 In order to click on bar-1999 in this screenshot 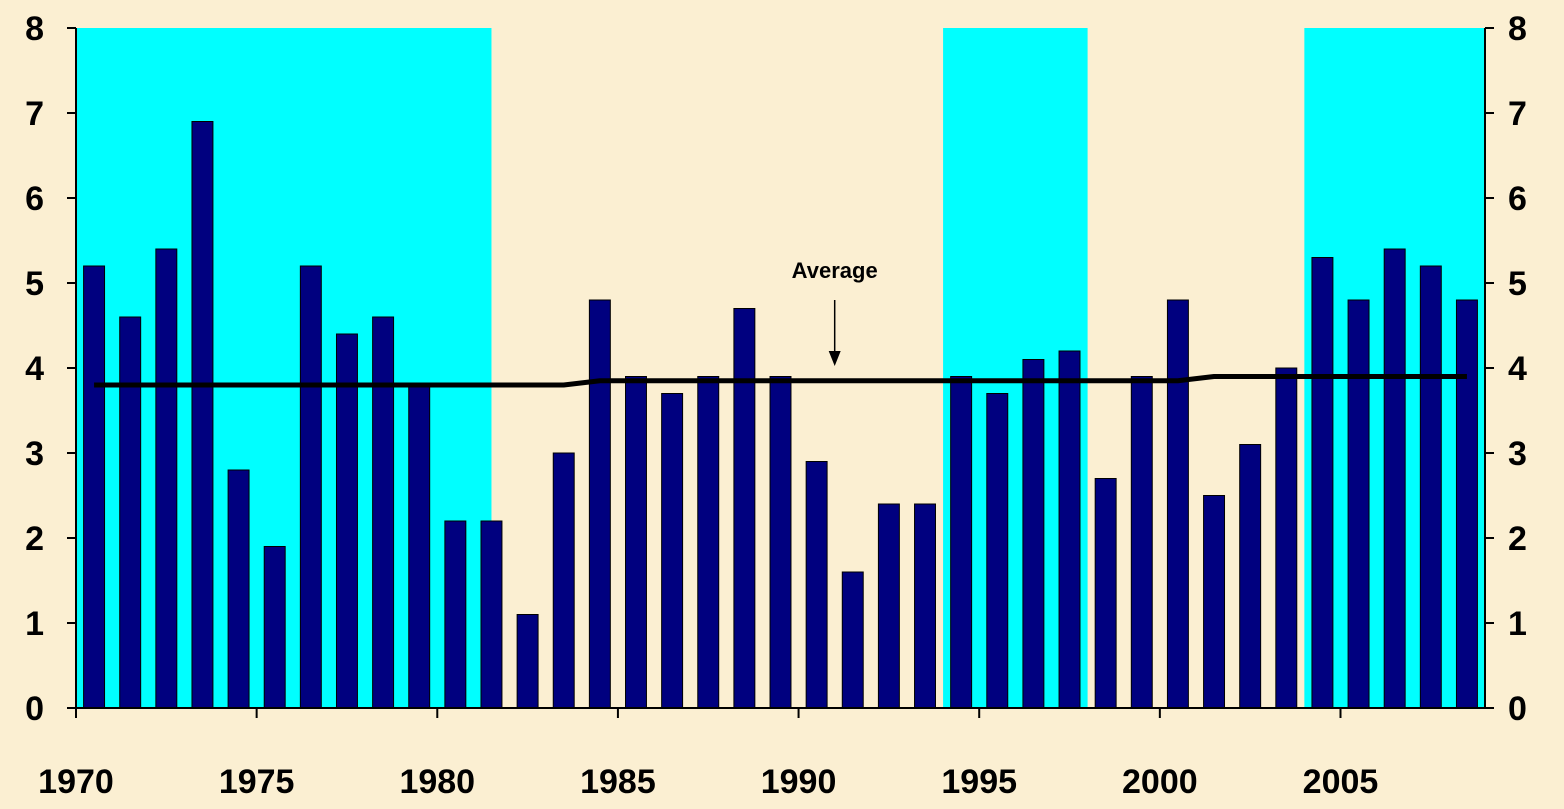, I will do `click(1141, 542)`.